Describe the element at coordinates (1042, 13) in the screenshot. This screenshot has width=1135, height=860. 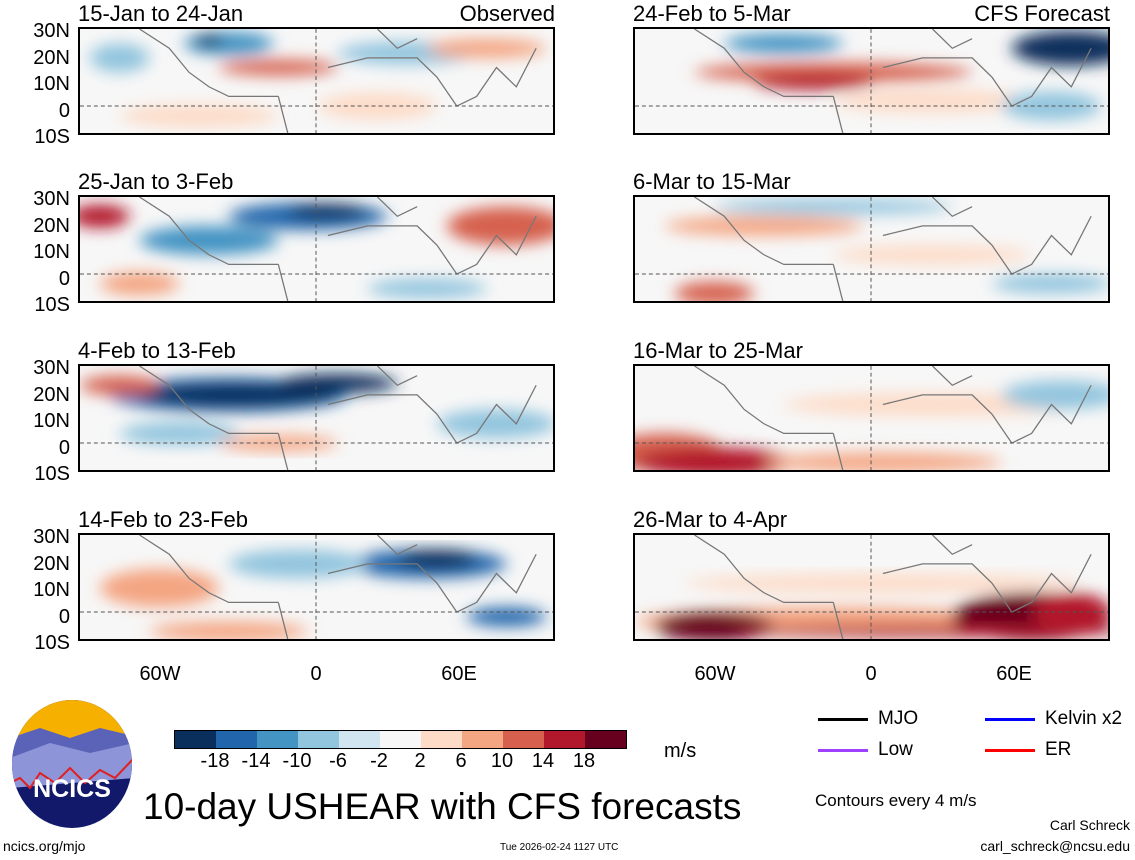
I see `panel-source-label: CFS Forecast` at that location.